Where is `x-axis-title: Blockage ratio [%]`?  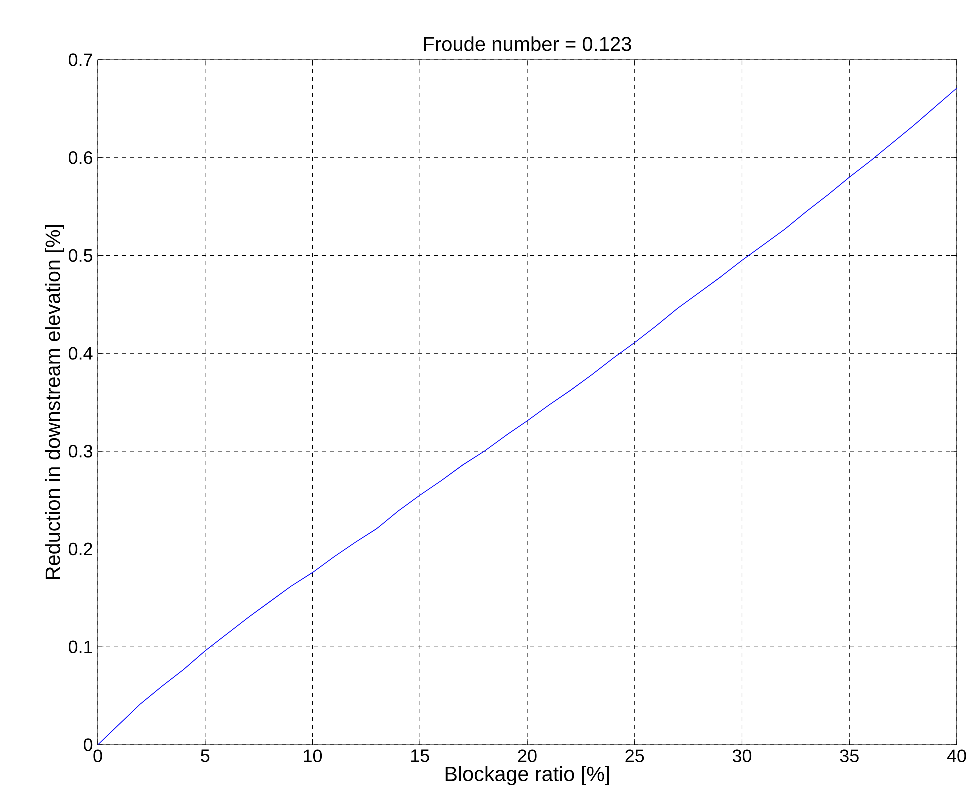
x-axis-title: Blockage ratio [%] is located at coordinates (528, 776).